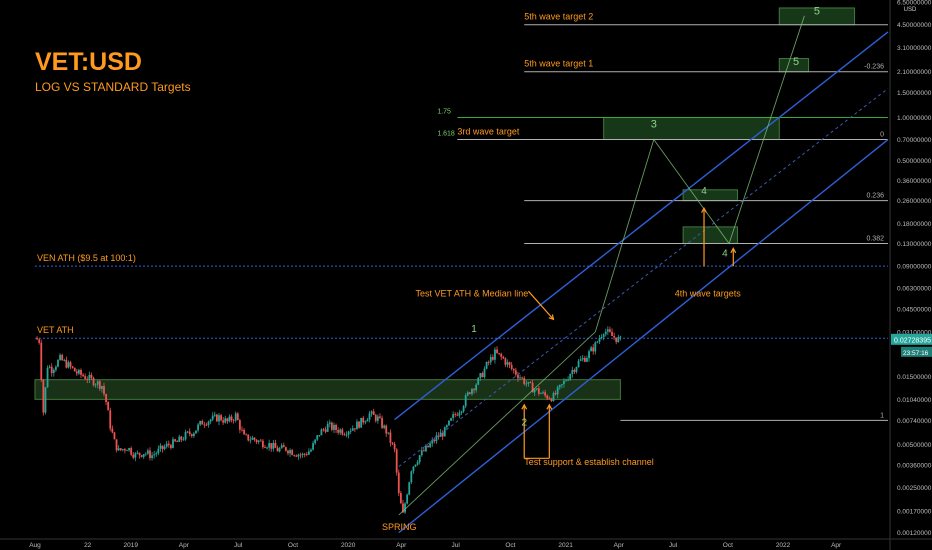 The image size is (932, 550). Describe the element at coordinates (558, 64) in the screenshot. I see `level-label: 5th wave target 1` at that location.